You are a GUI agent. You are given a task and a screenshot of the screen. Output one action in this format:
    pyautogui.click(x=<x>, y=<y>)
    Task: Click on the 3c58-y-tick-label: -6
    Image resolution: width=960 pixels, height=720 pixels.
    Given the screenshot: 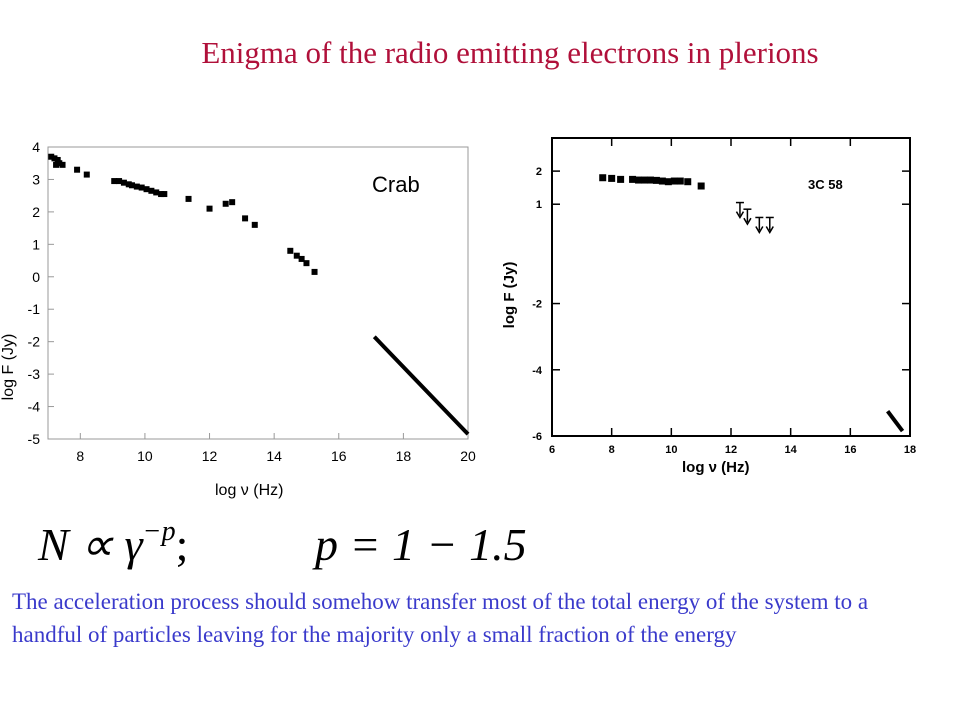 What is the action you would take?
    pyautogui.click(x=537, y=437)
    